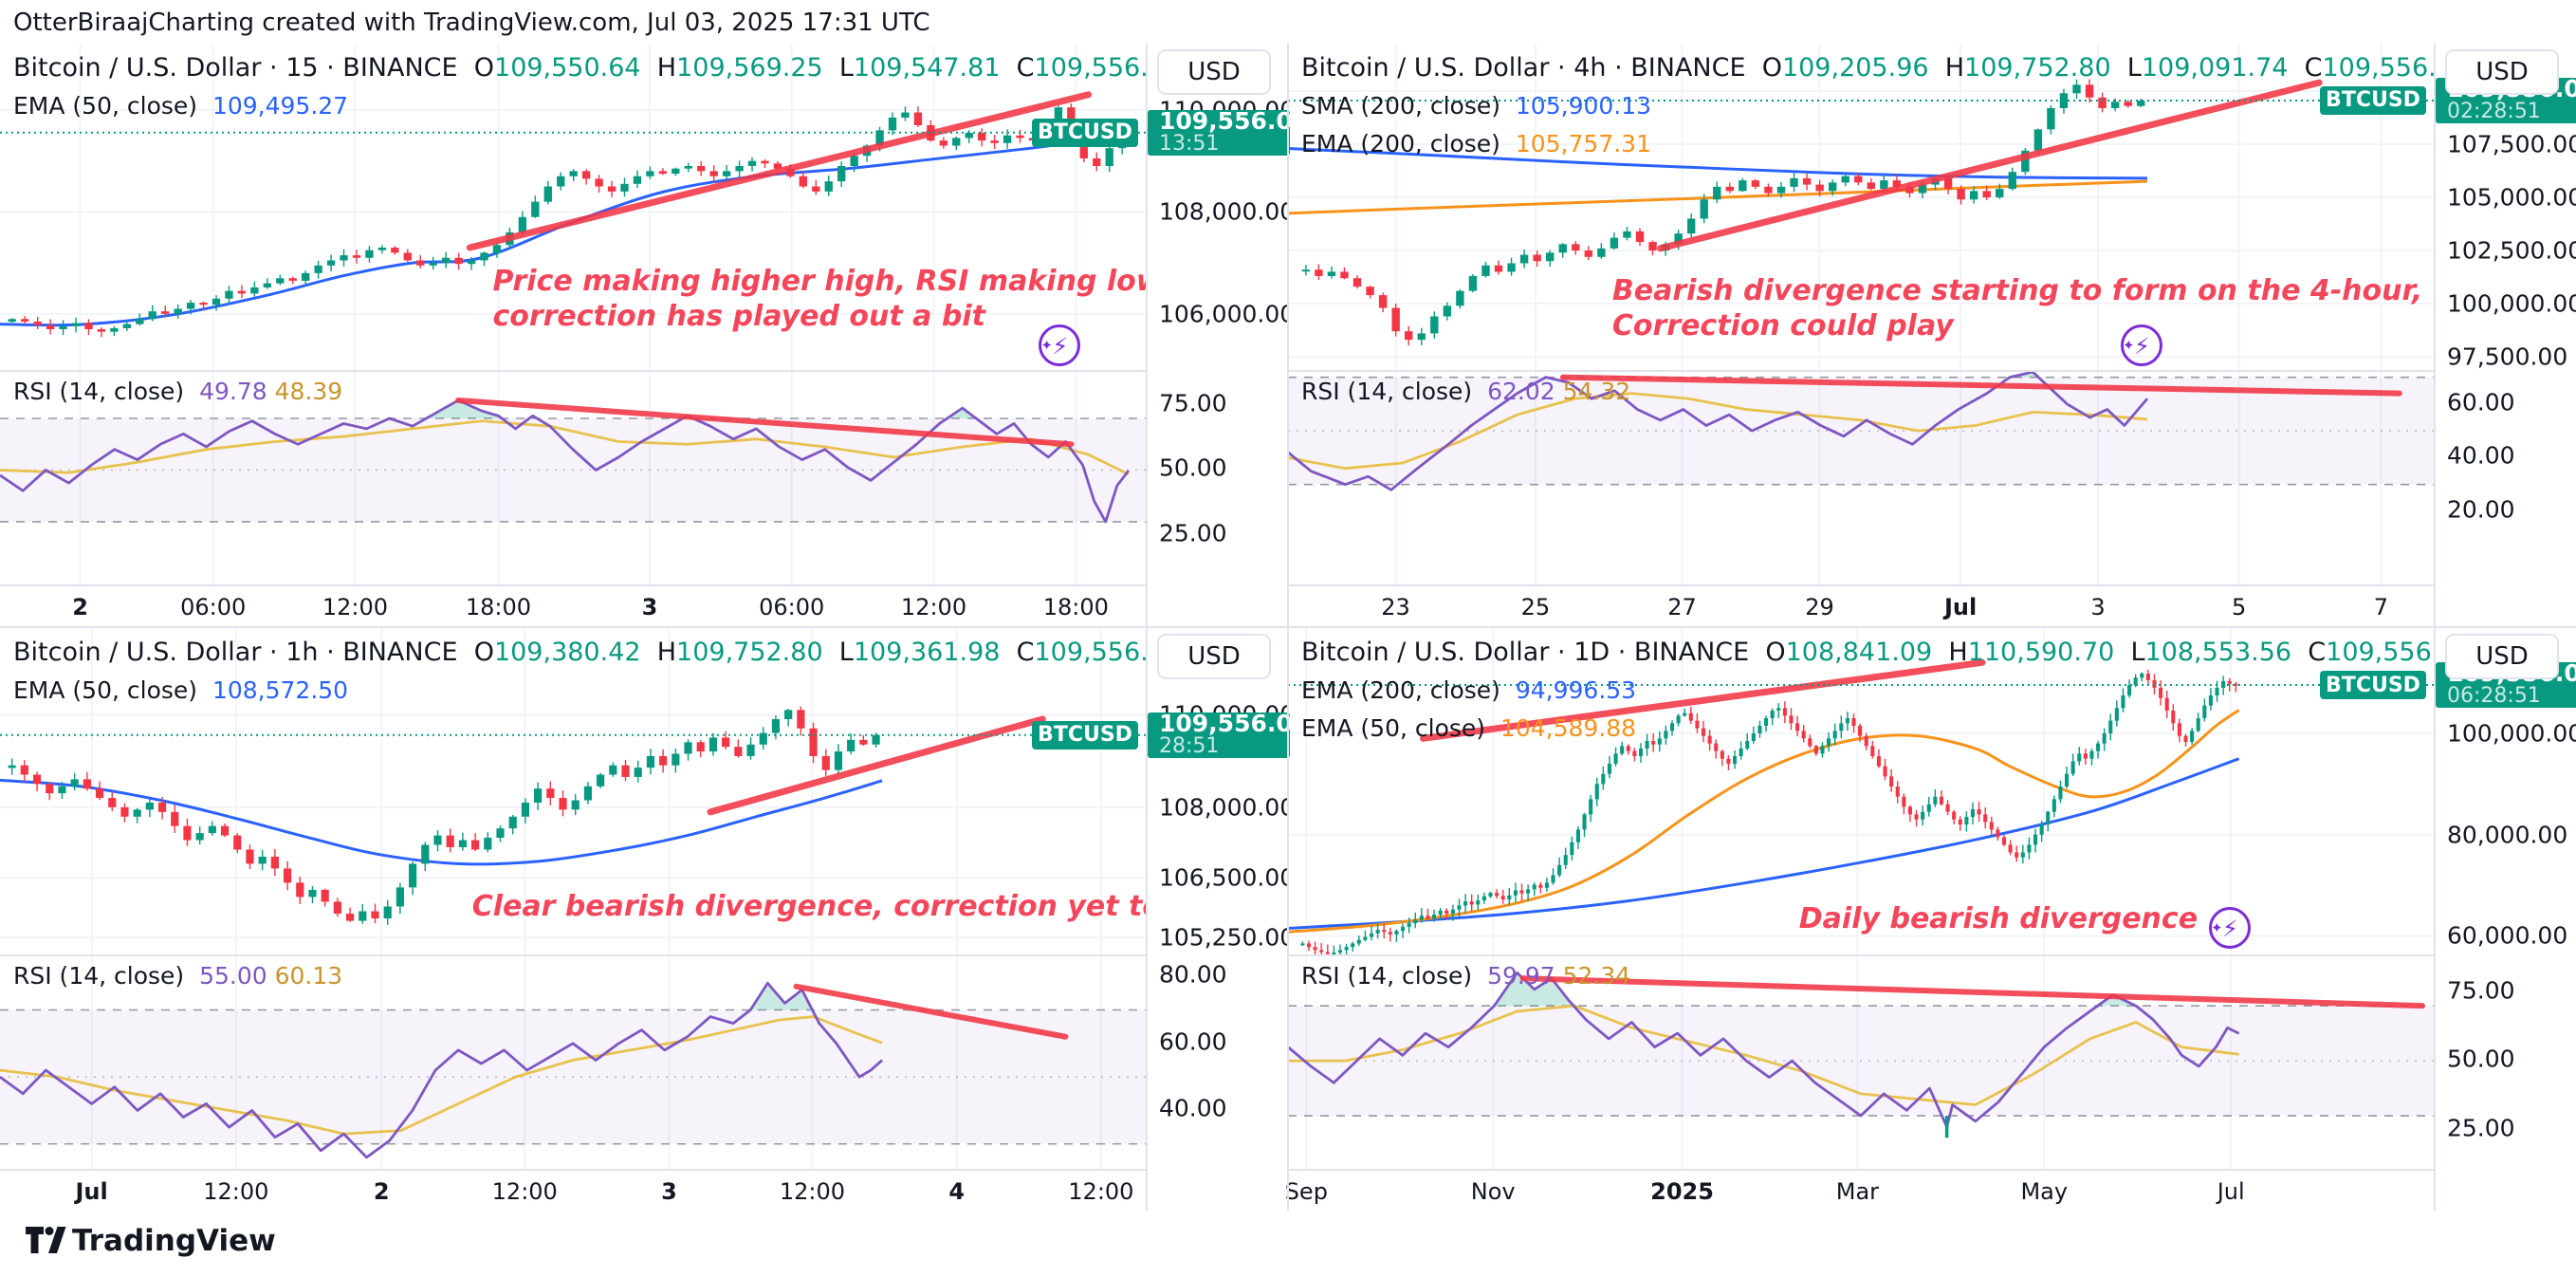 Image resolution: width=2576 pixels, height=1277 pixels. What do you see at coordinates (1469, 728) in the screenshot?
I see `indicator-legend-1D-1: EMA (50, close) 104,589.88` at bounding box center [1469, 728].